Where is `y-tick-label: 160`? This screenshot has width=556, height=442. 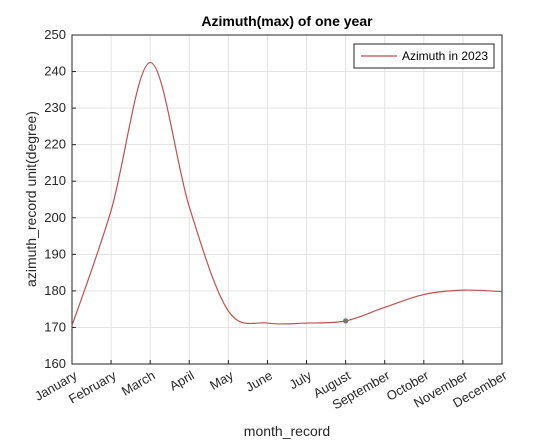 y-tick-label: 160 is located at coordinates (55, 363).